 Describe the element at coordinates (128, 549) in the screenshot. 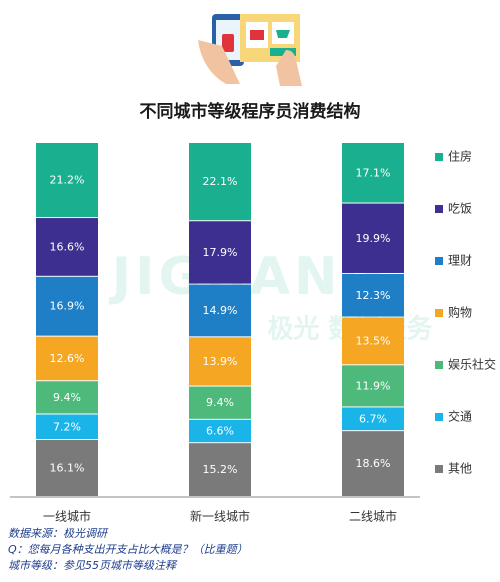

I see `note: Q：您每月各种支出开支占比大概是？（比重题）` at that location.